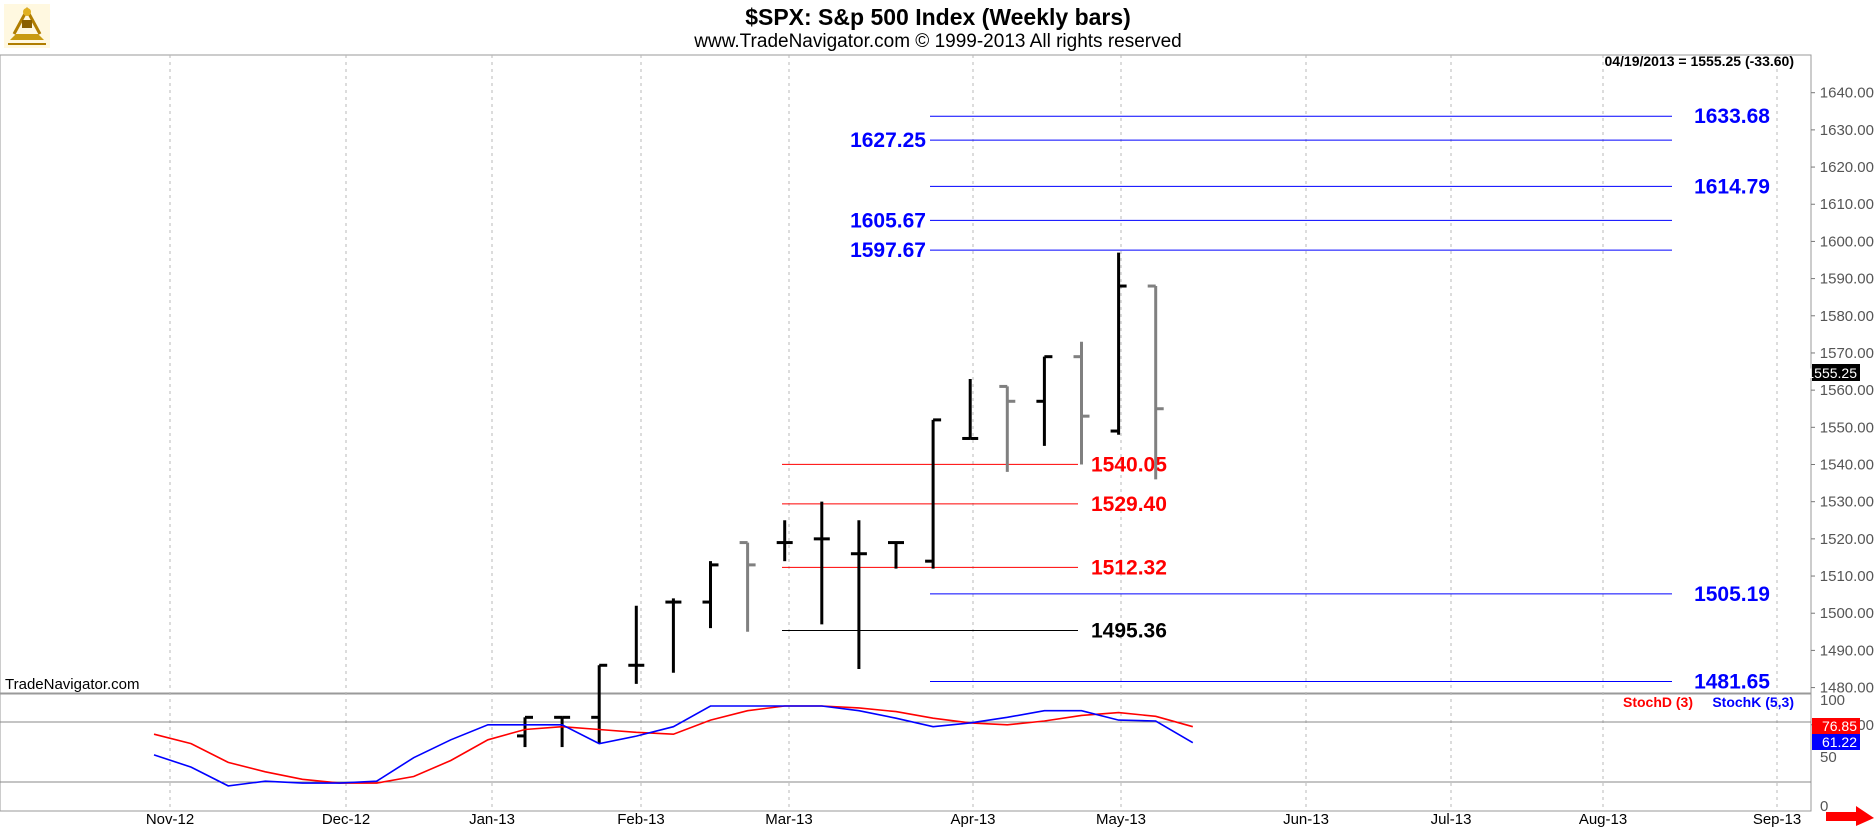 The height and width of the screenshot is (828, 1876). What do you see at coordinates (1839, 726) in the screenshot?
I see `stochd-last-label: 76.85` at bounding box center [1839, 726].